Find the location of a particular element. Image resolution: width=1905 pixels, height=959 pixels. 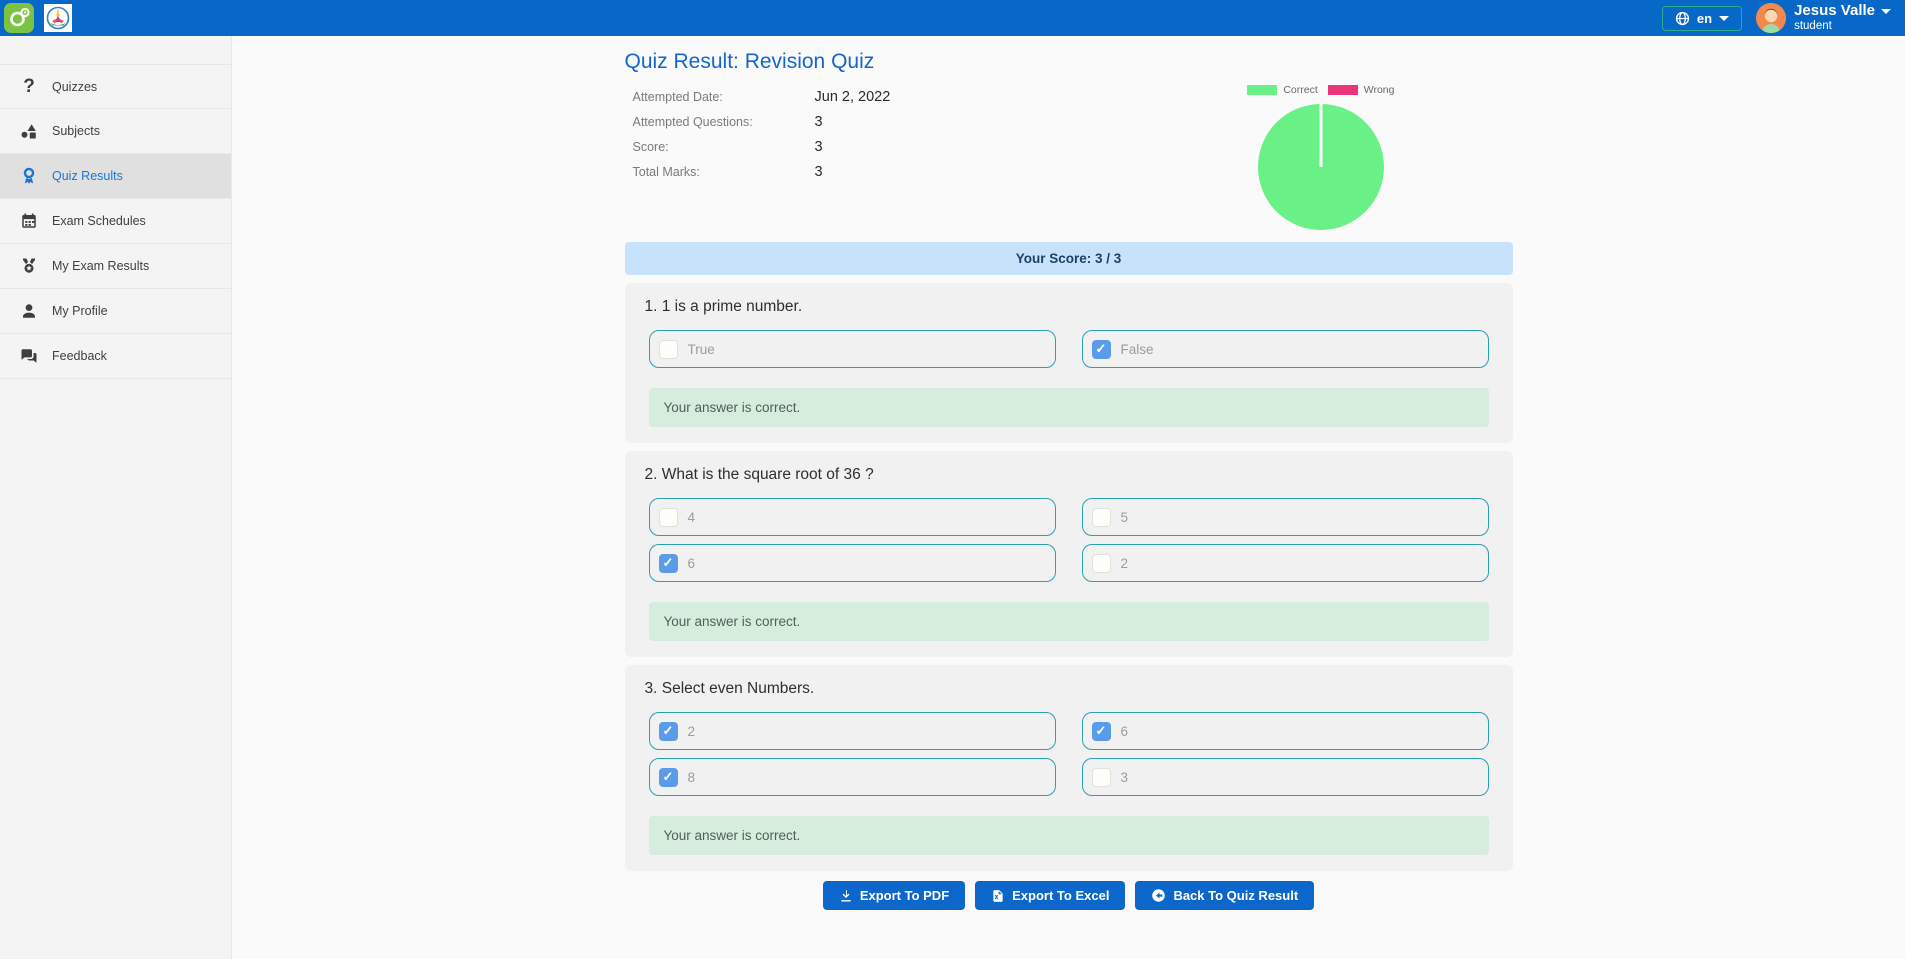

answer-option: 5 is located at coordinates (1285, 517).